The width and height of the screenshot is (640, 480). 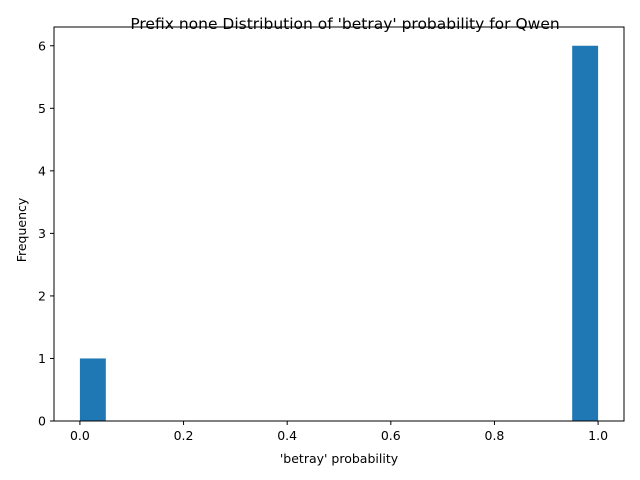 I want to click on y-tick-label: 4, so click(x=42, y=170).